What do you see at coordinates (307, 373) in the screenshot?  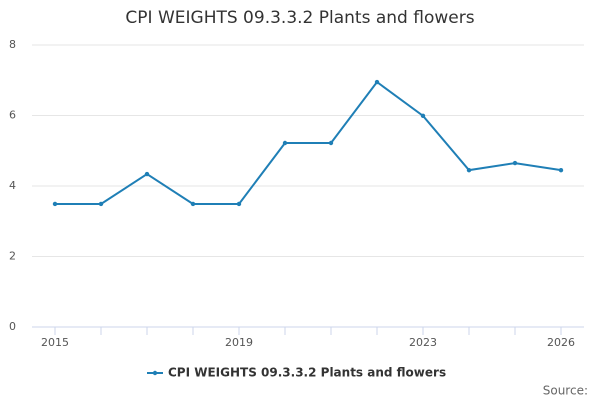 I see `legend-label: CPI WEIGHTS 09.3.3.2 Plants and flowers` at bounding box center [307, 373].